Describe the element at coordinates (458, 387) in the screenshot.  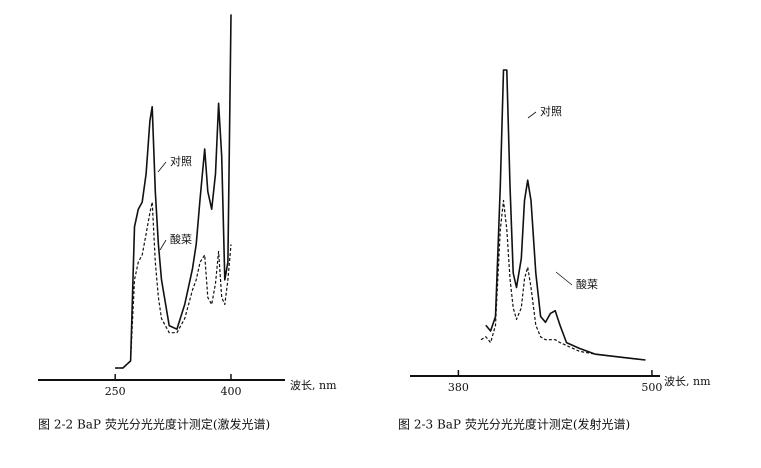
I see `x-tick-label: 380` at that location.